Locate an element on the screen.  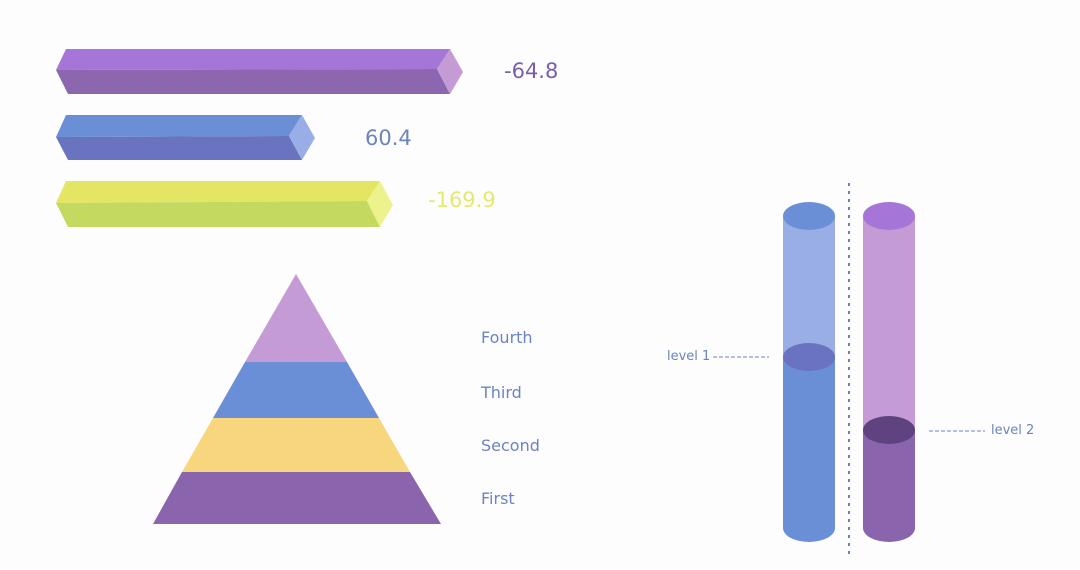
pyramid-label-third: Third is located at coordinates (501, 392).